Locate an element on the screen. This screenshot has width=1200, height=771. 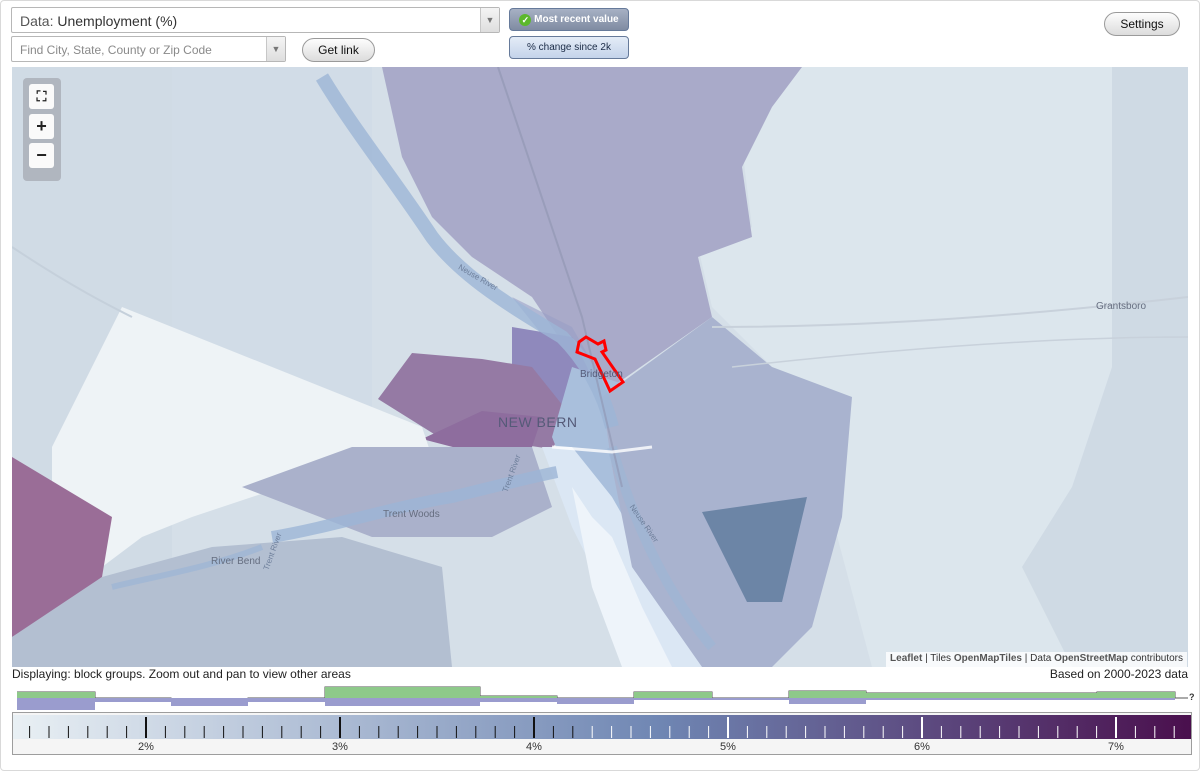
leaflet-link: Leaflet is located at coordinates (906, 658).